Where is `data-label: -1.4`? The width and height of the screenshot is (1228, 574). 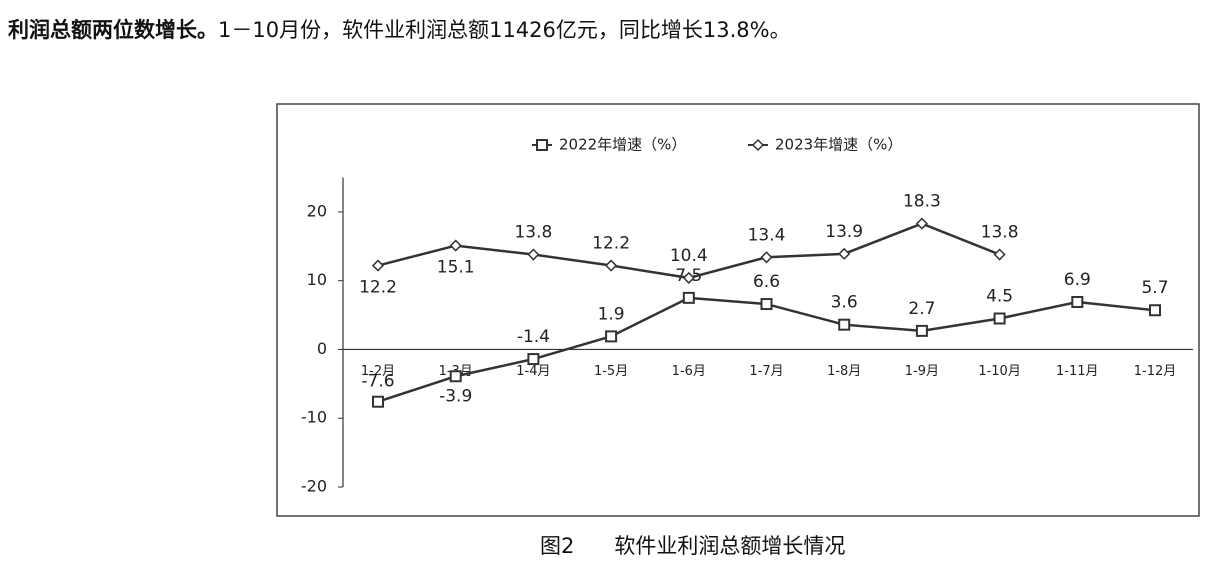
data-label: -1.4 is located at coordinates (533, 337).